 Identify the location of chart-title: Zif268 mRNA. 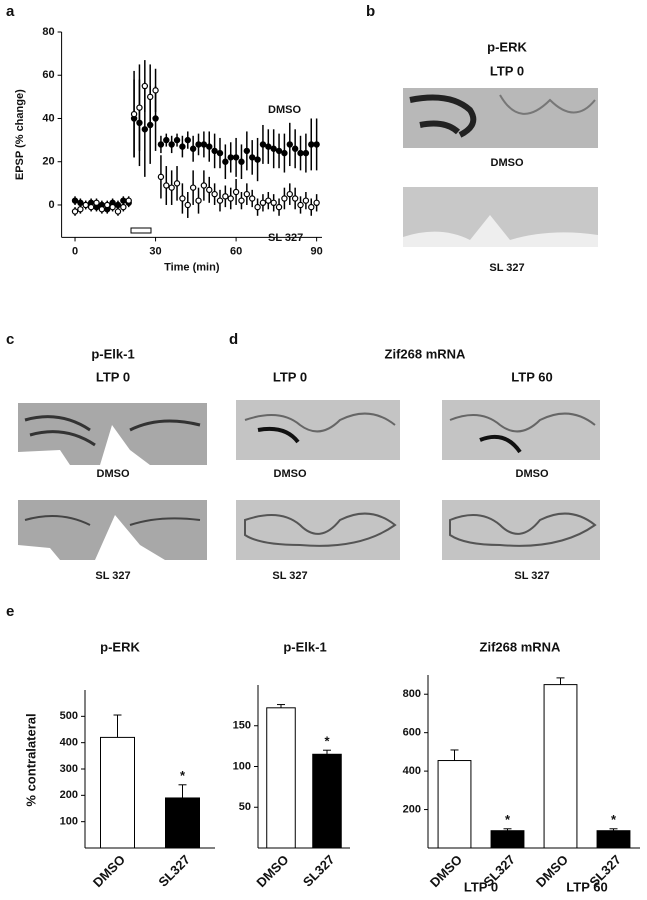
(521, 646).